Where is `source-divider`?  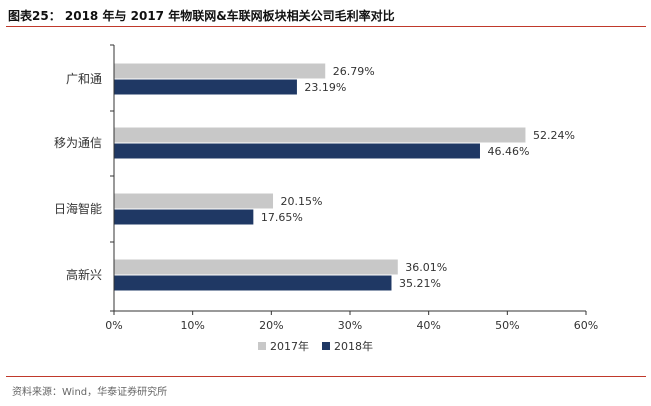
source-divider is located at coordinates (326, 376).